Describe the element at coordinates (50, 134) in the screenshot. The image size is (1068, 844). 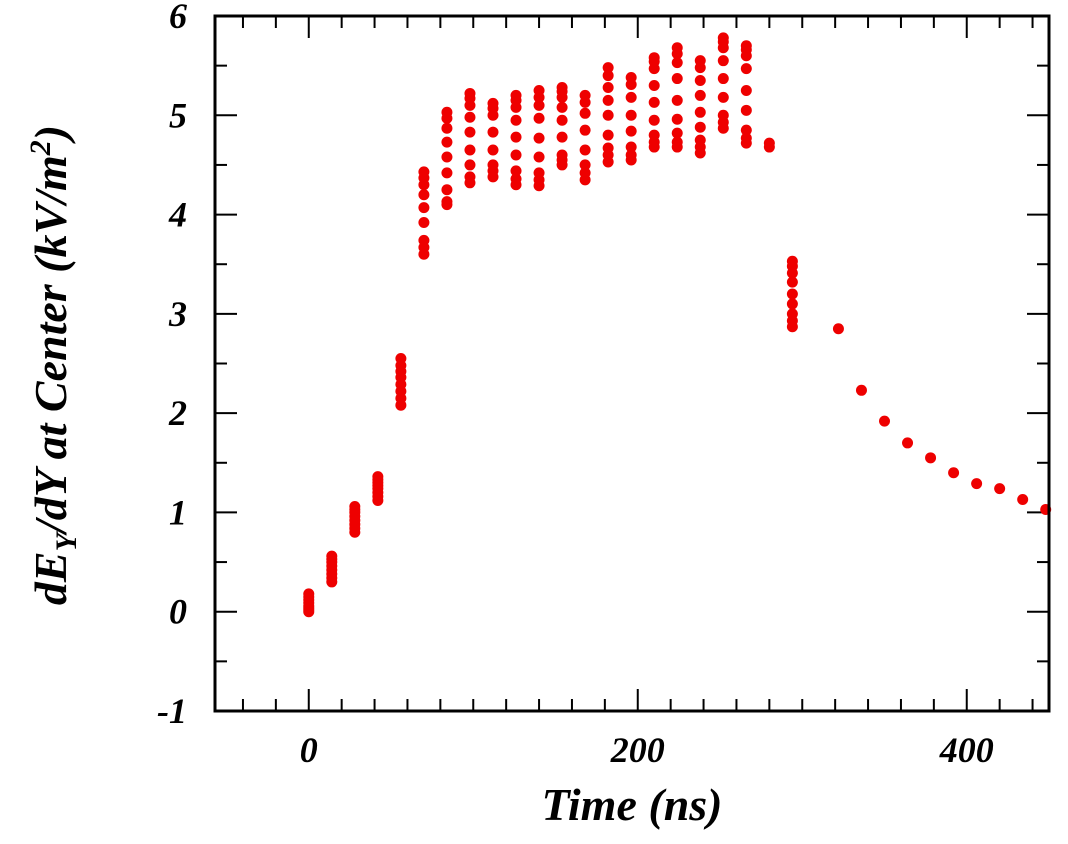
I see `y-axis-title-post: )` at that location.